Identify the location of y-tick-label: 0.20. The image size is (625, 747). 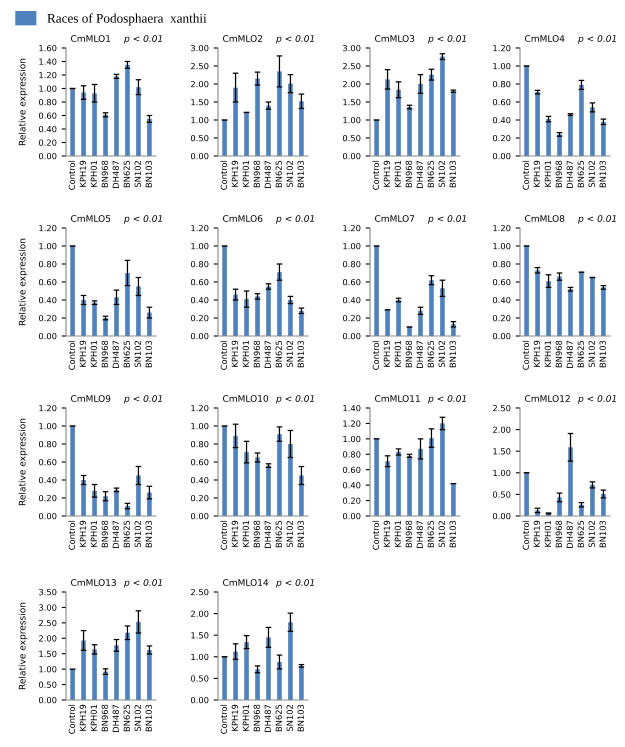
(351, 318).